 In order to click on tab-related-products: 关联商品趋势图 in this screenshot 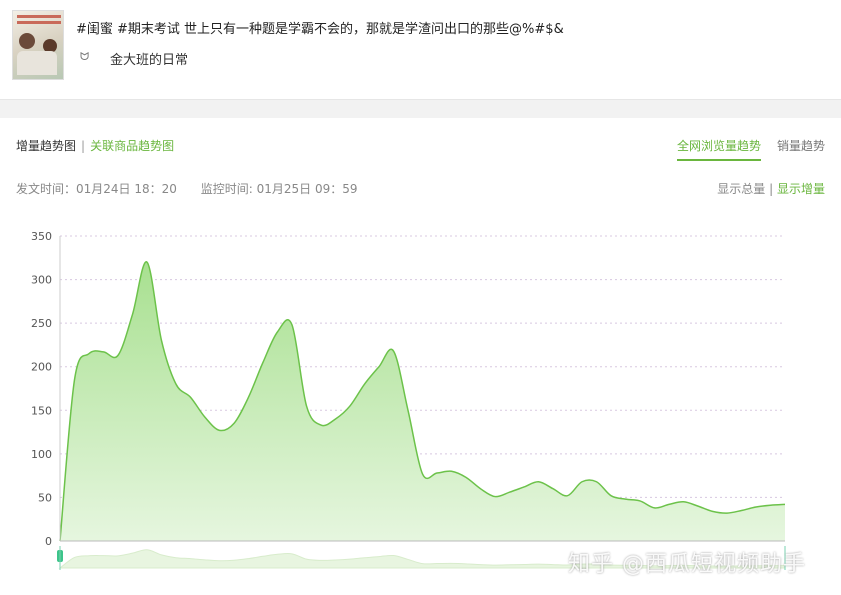, I will do `click(132, 146)`.